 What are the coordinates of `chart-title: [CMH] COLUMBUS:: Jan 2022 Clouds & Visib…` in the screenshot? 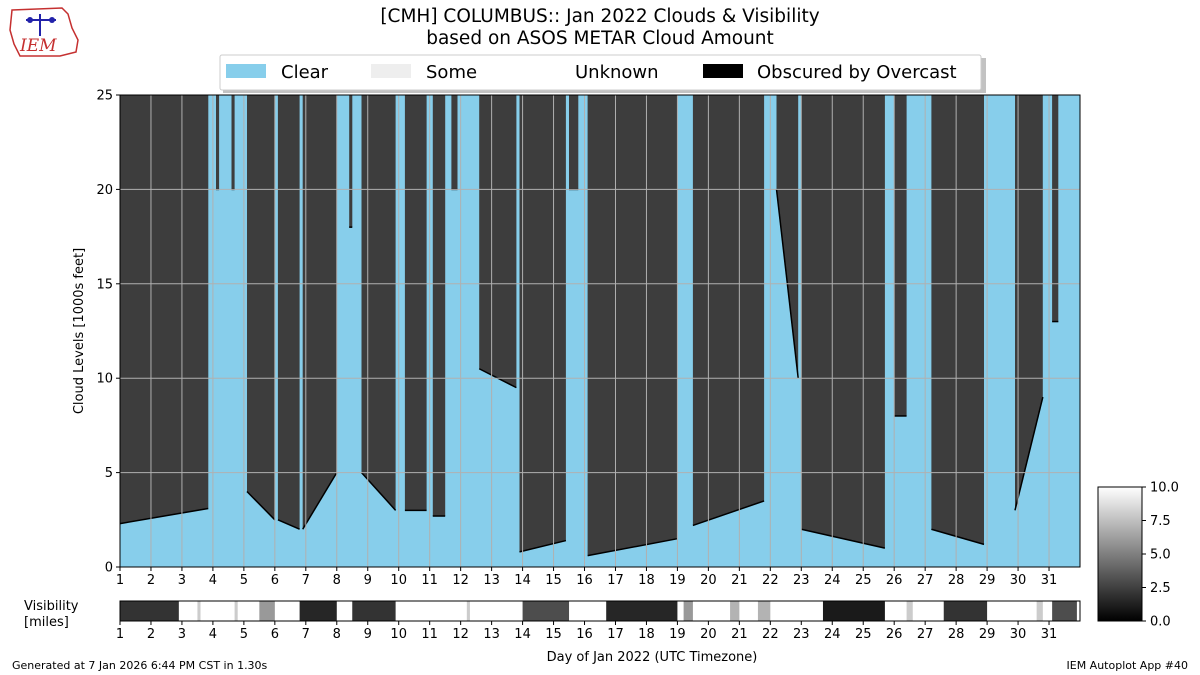 It's located at (599, 16).